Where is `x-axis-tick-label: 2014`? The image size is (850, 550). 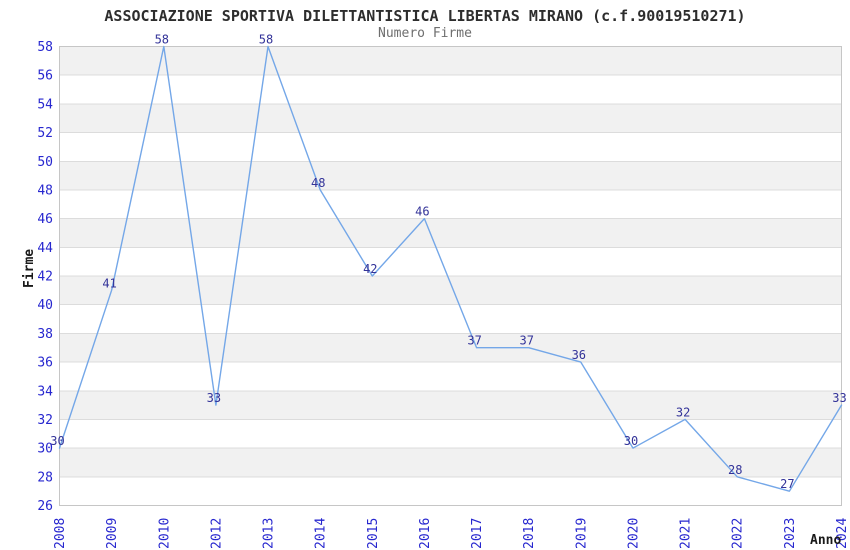 x-axis-tick-label: 2014 is located at coordinates (321, 533).